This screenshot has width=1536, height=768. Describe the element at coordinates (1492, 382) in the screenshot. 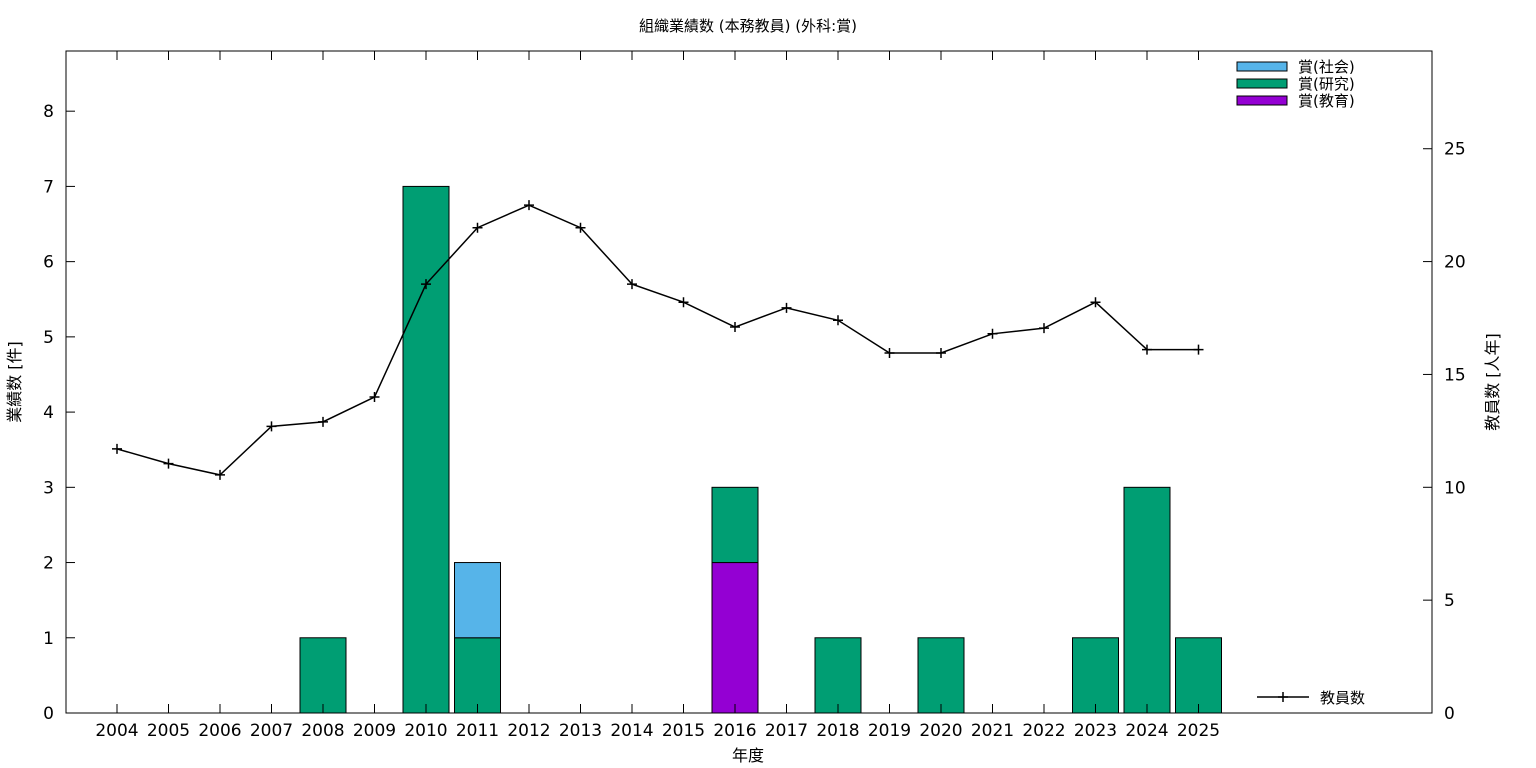

I see `y2-axis-label: 教員数 [人年]` at that location.